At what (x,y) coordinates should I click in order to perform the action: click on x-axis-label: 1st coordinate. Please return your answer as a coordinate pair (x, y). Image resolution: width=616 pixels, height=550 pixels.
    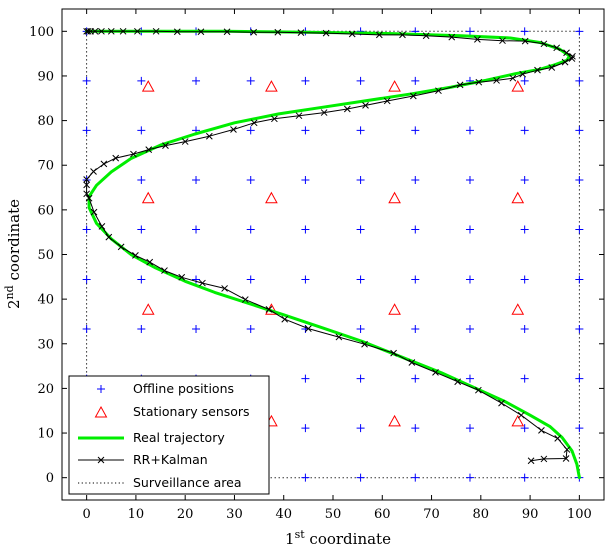
    Looking at the image, I should click on (338, 538).